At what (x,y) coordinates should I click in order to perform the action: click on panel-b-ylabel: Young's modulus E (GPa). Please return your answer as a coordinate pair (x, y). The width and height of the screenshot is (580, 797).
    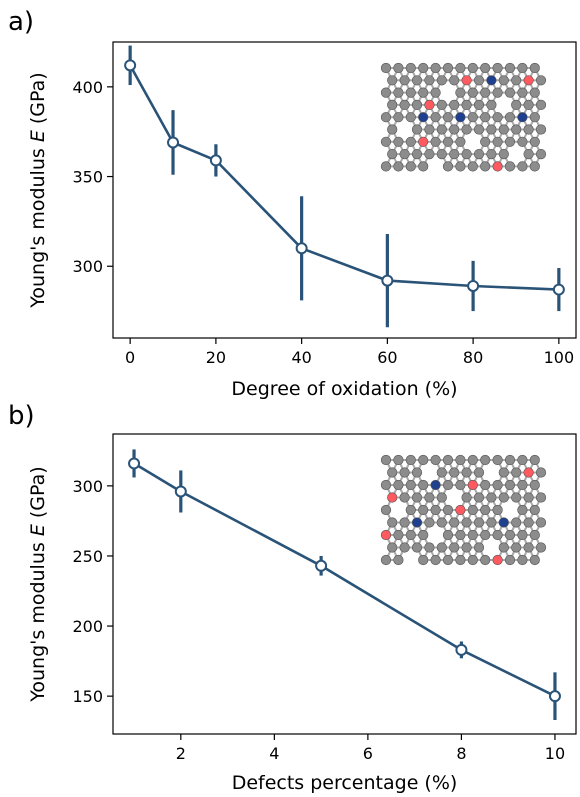
    Looking at the image, I should click on (38, 584).